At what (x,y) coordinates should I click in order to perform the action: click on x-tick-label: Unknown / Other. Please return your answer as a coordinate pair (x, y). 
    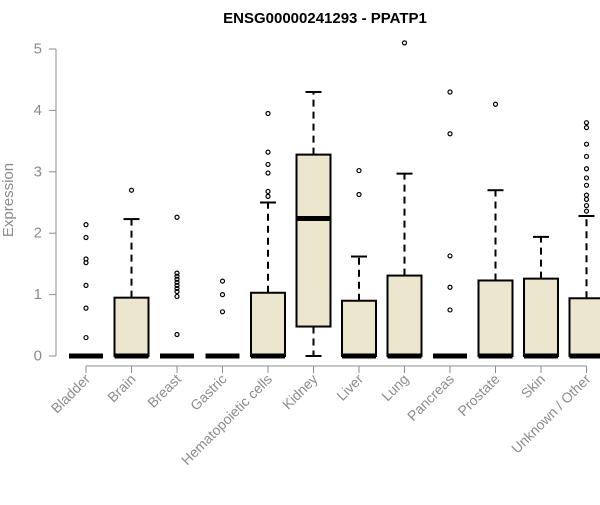
    Looking at the image, I should click on (551, 414).